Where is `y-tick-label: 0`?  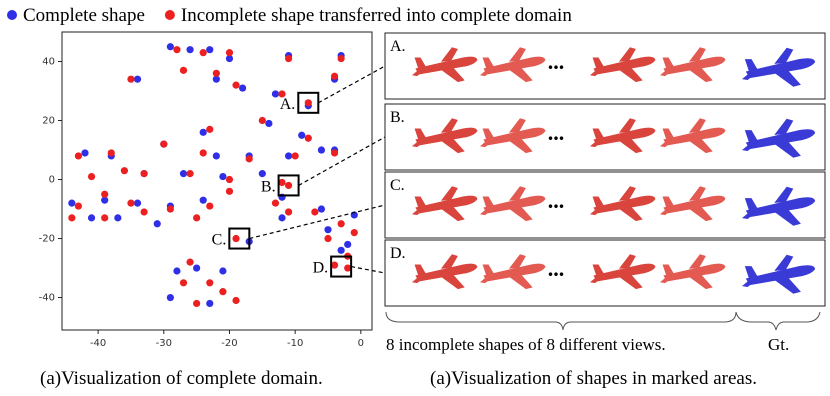 y-tick-label: 0 is located at coordinates (52, 180).